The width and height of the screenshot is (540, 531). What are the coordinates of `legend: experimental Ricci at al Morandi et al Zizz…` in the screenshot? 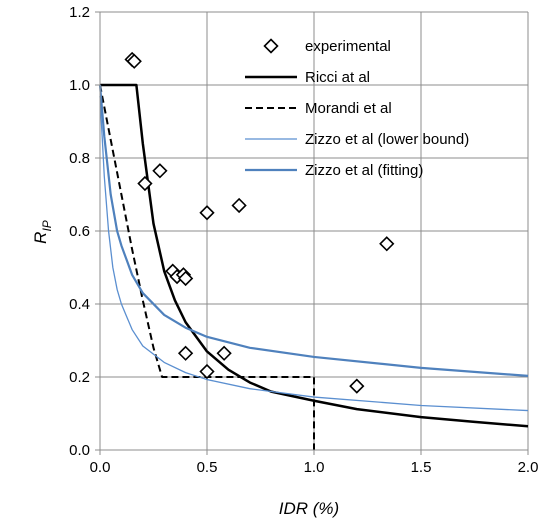 It's located at (357, 108).